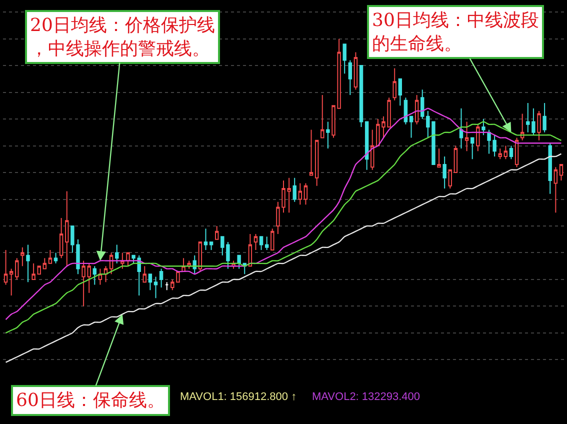 This screenshot has width=567, height=424. What do you see at coordinates (366, 397) in the screenshot?
I see `text: MAVOL2: 132293.400` at bounding box center [366, 397].